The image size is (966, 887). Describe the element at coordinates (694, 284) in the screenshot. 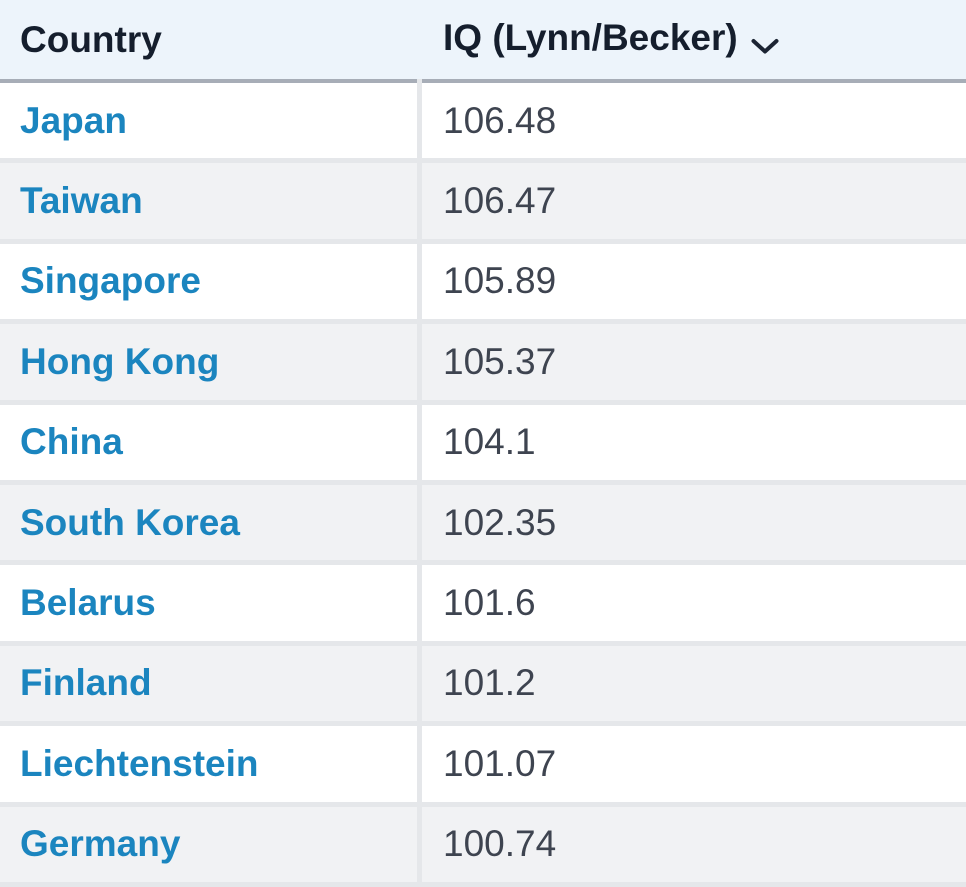

I see `iq-value: 105.89` at that location.